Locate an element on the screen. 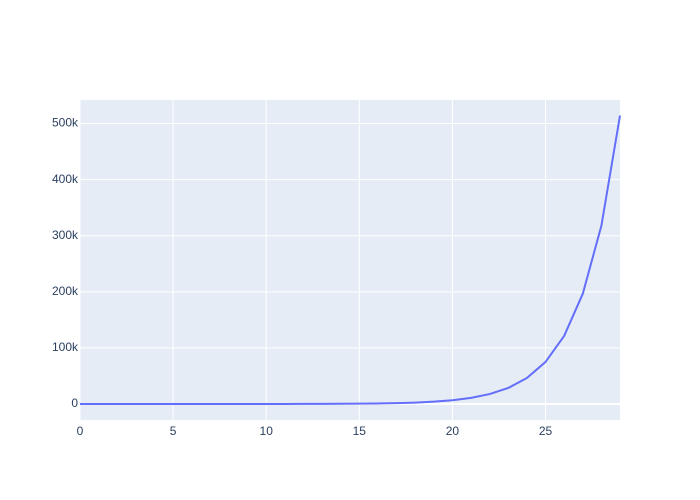  x-tick-label: 25 is located at coordinates (546, 431).